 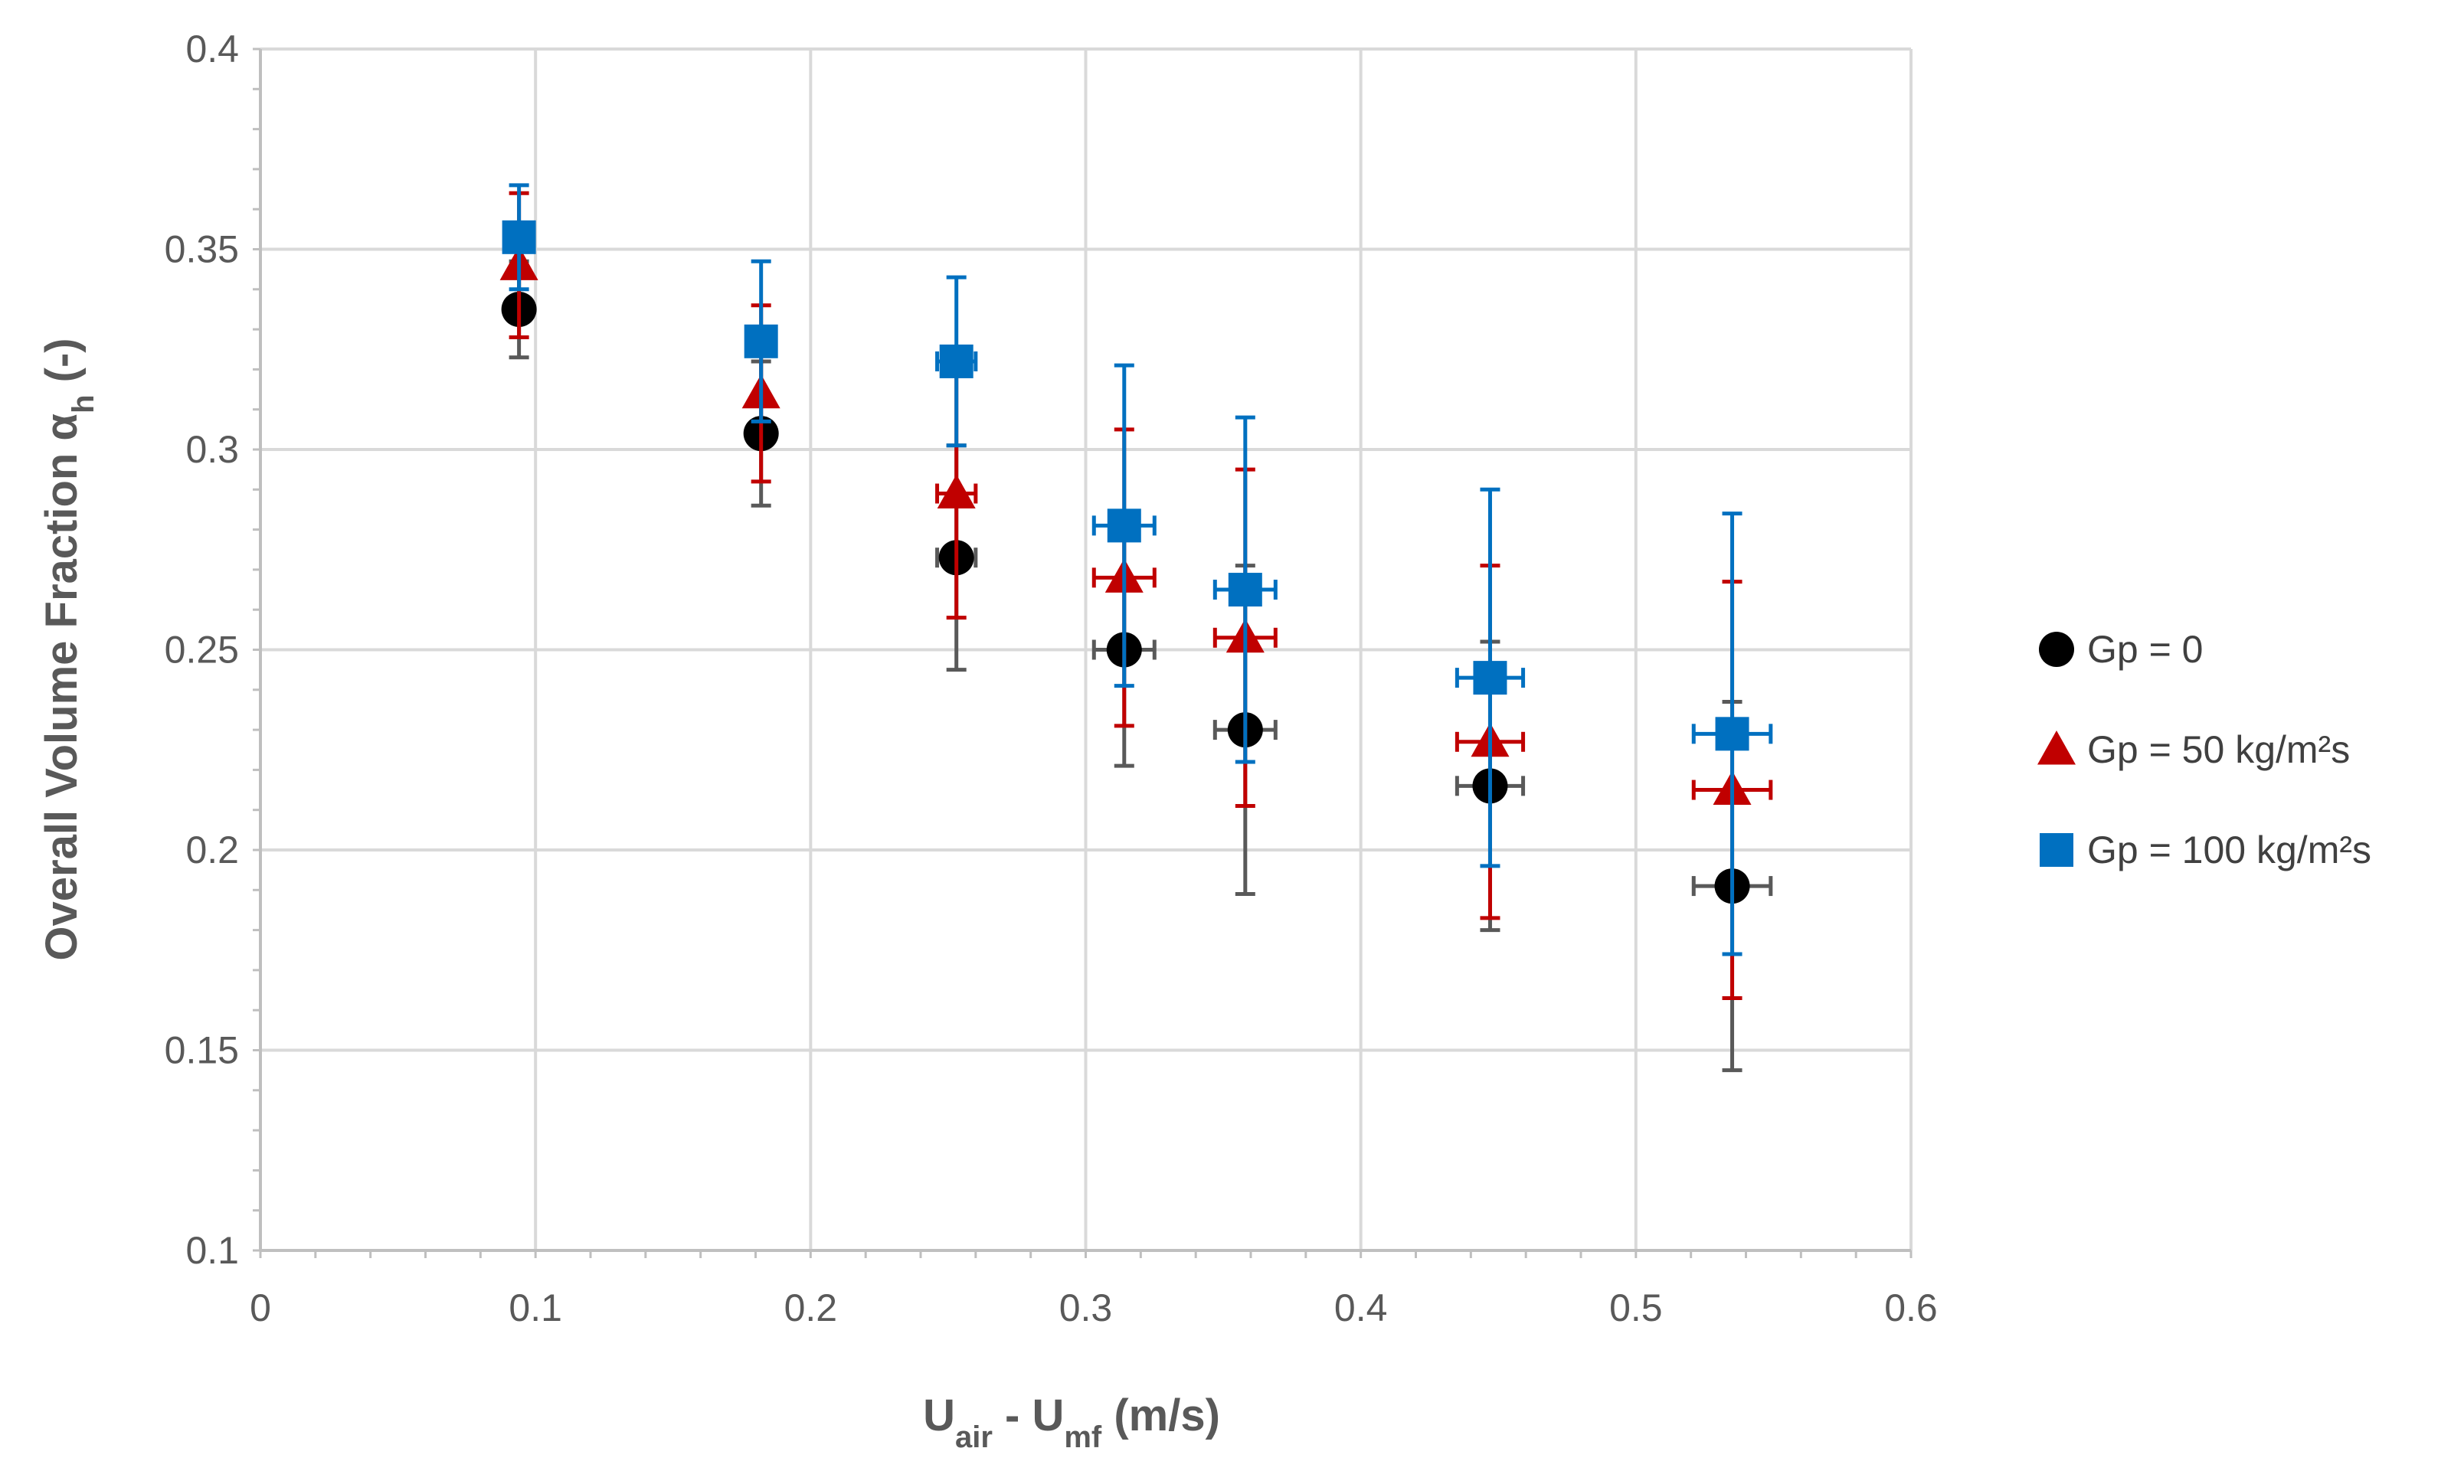 What do you see at coordinates (212, 850) in the screenshot?
I see `y-tick-label: 0.2` at bounding box center [212, 850].